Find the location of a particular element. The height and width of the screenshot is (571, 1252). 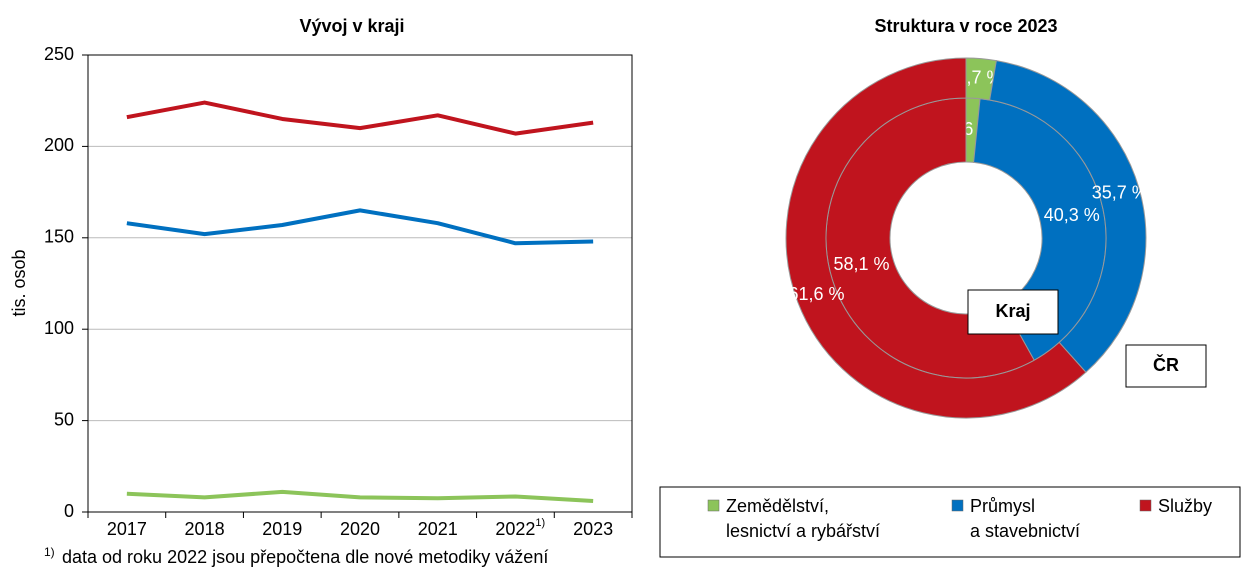

y-tick-label: 50 is located at coordinates (64, 419).